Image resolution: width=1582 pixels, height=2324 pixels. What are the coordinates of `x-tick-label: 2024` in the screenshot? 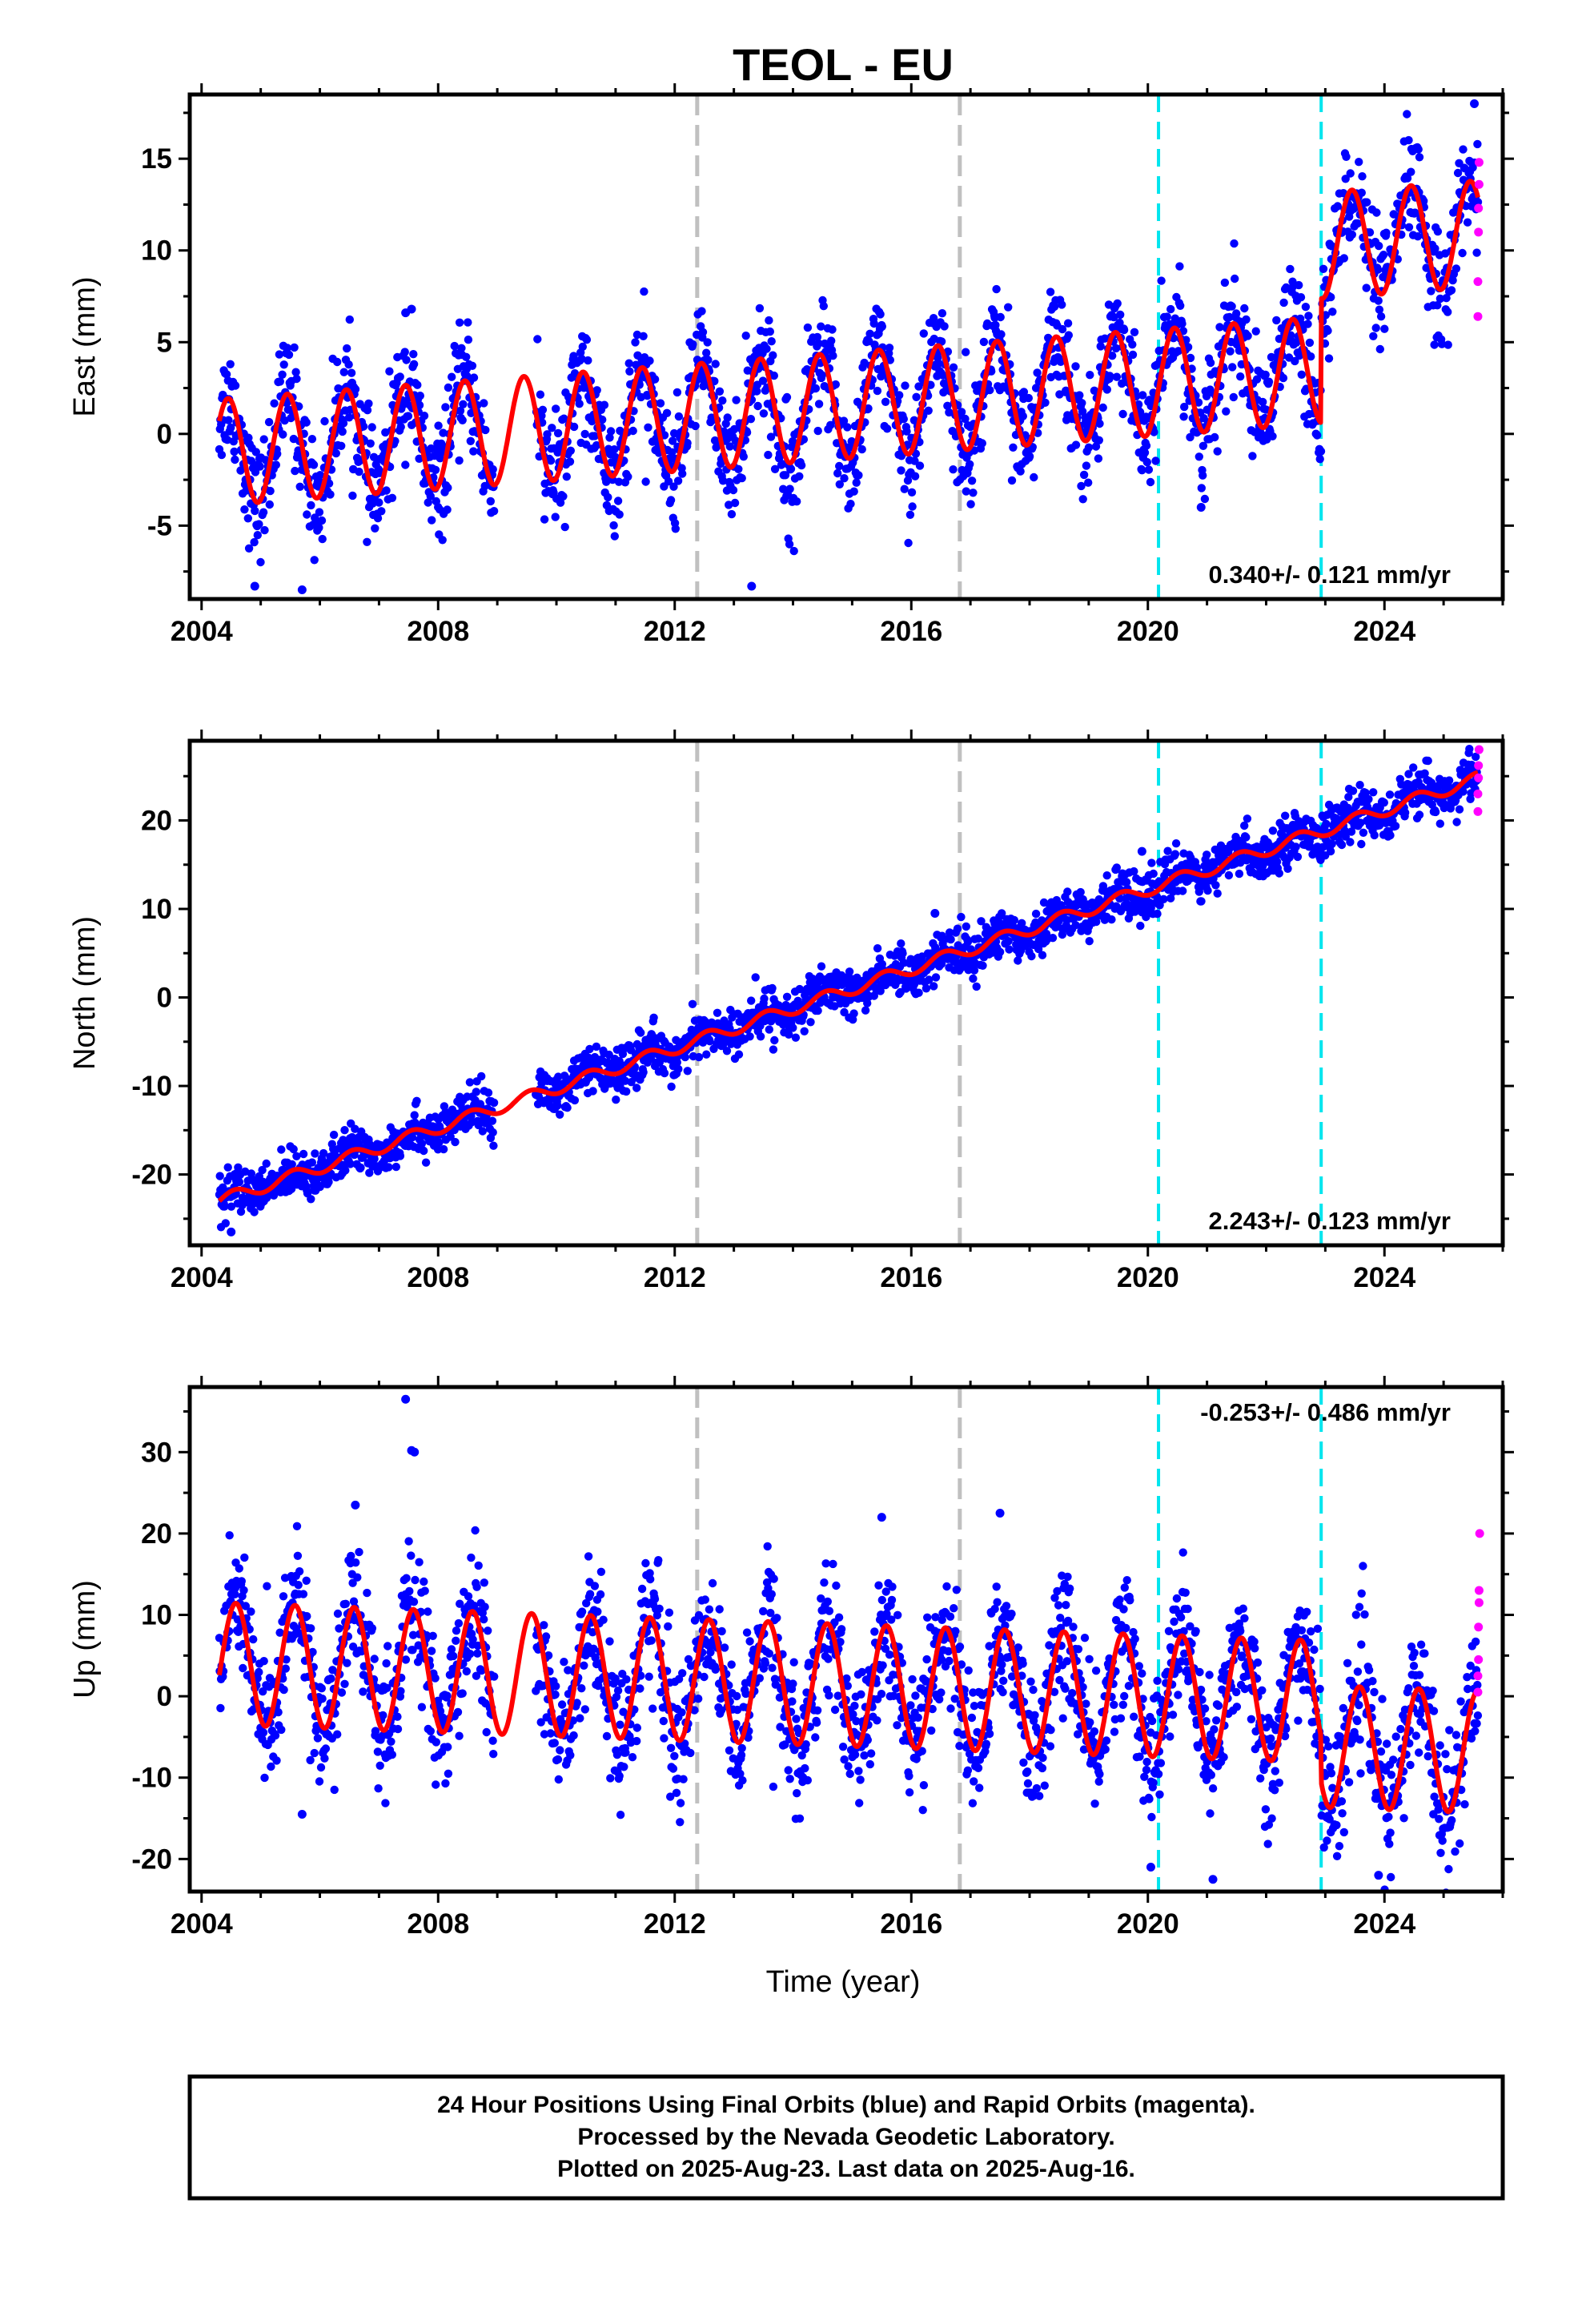 It's located at (1384, 1277).